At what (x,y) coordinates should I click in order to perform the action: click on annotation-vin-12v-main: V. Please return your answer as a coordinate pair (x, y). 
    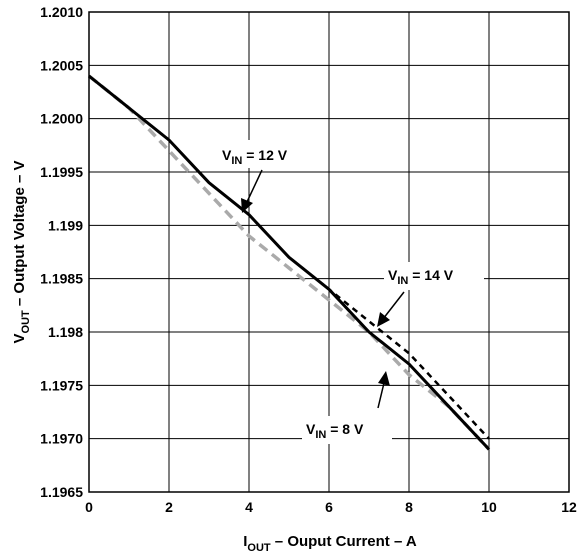
    Looking at the image, I should click on (227, 155).